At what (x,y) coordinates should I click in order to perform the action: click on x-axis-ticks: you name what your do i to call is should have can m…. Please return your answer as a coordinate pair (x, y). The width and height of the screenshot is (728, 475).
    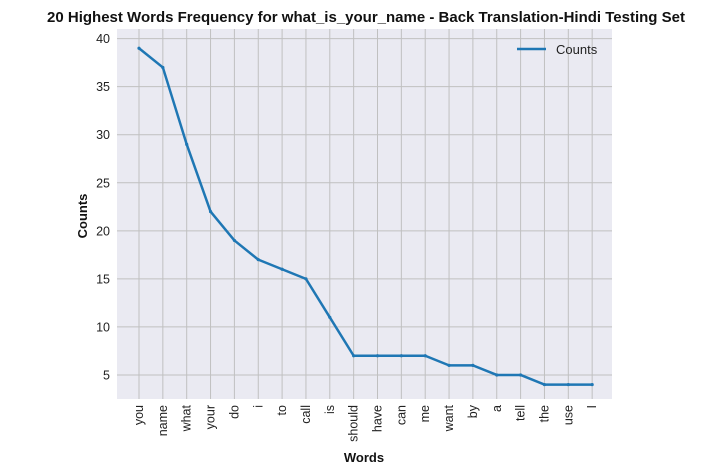
    Looking at the image, I should click on (365, 423).